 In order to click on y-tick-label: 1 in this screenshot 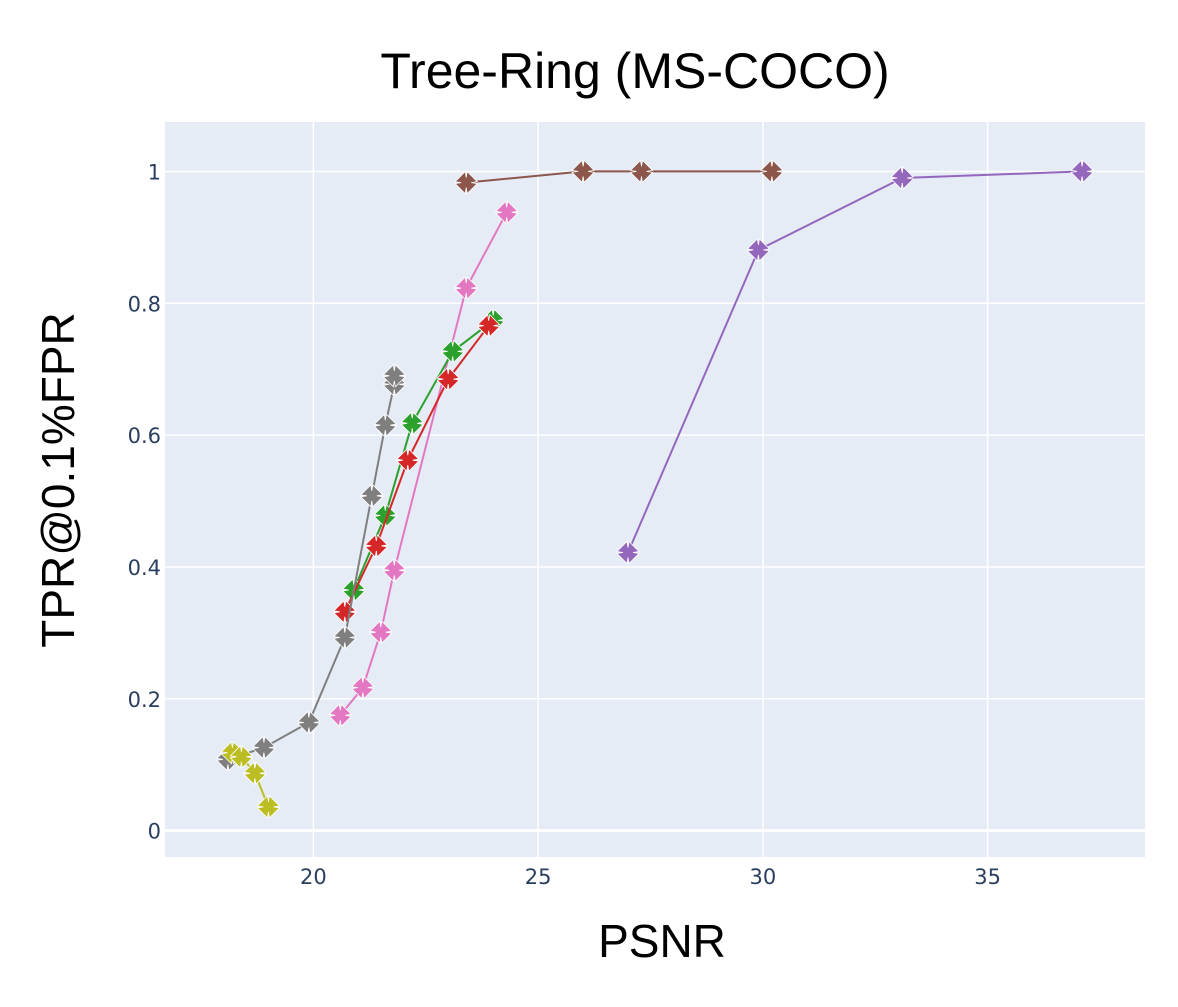, I will do `click(154, 172)`.